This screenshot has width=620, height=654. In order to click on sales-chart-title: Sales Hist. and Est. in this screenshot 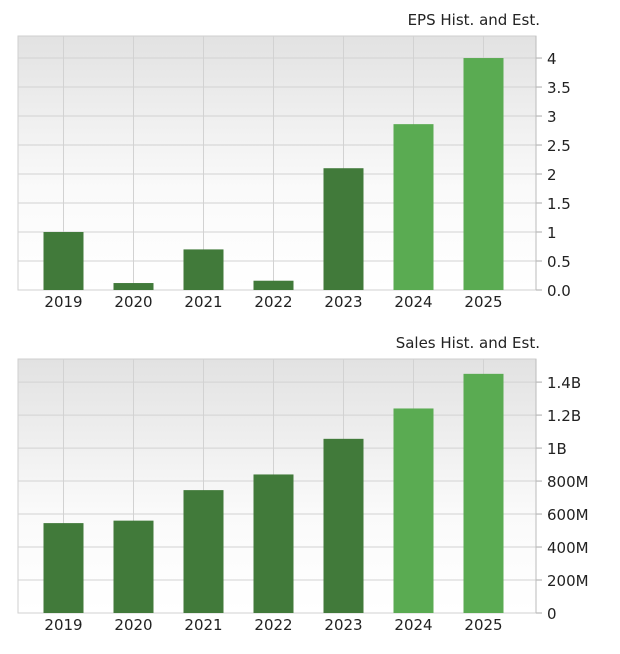, I will do `click(468, 343)`.